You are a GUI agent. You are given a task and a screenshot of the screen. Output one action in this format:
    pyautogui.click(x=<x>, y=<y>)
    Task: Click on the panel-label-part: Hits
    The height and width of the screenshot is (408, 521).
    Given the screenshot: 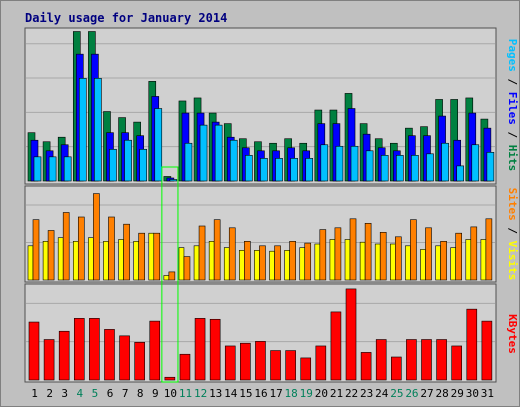 What is the action you would take?
    pyautogui.click(x=512, y=158)
    